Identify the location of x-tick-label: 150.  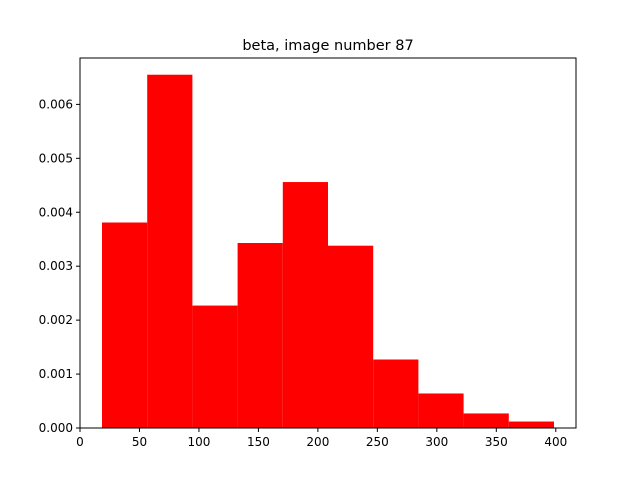
(258, 442).